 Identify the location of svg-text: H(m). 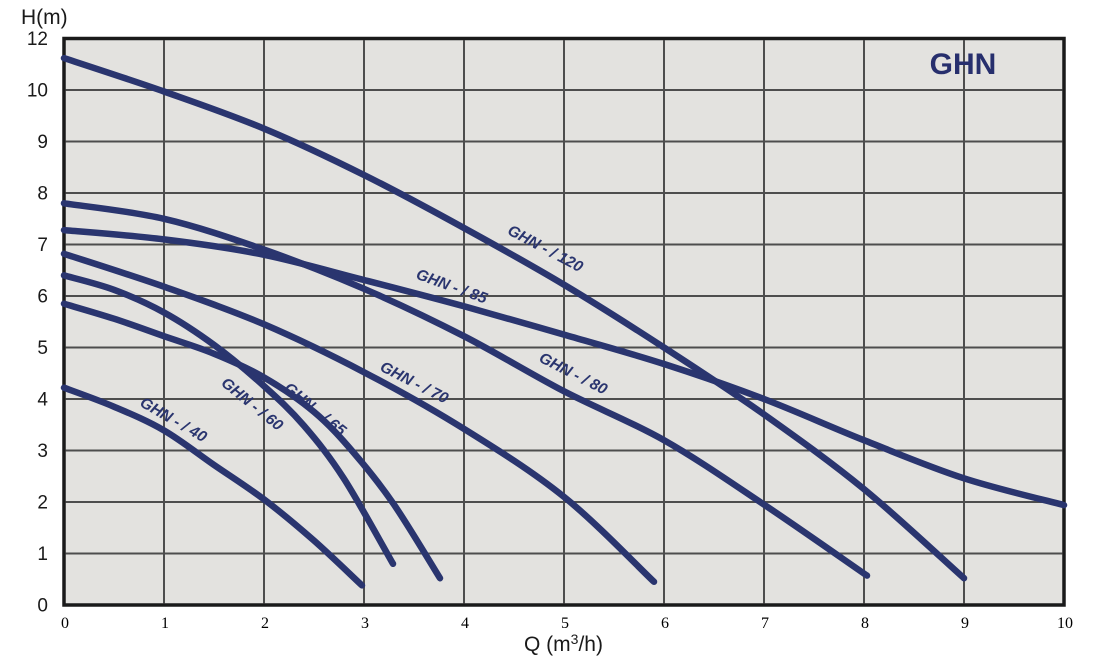
(44, 17).